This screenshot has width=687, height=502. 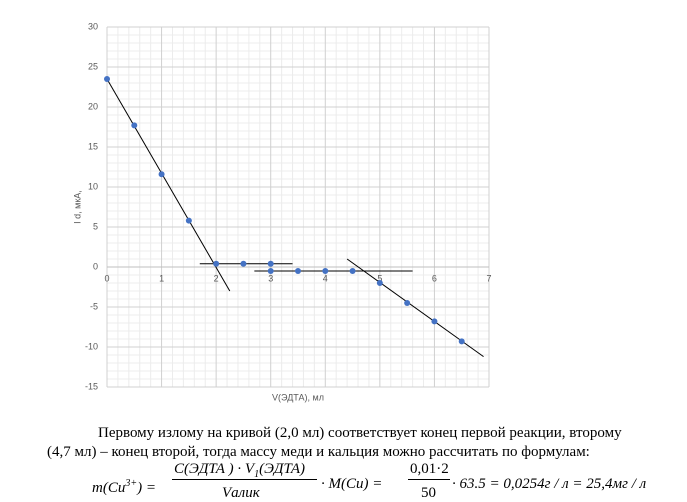 I want to click on x-tick-label: 4, so click(x=325, y=278).